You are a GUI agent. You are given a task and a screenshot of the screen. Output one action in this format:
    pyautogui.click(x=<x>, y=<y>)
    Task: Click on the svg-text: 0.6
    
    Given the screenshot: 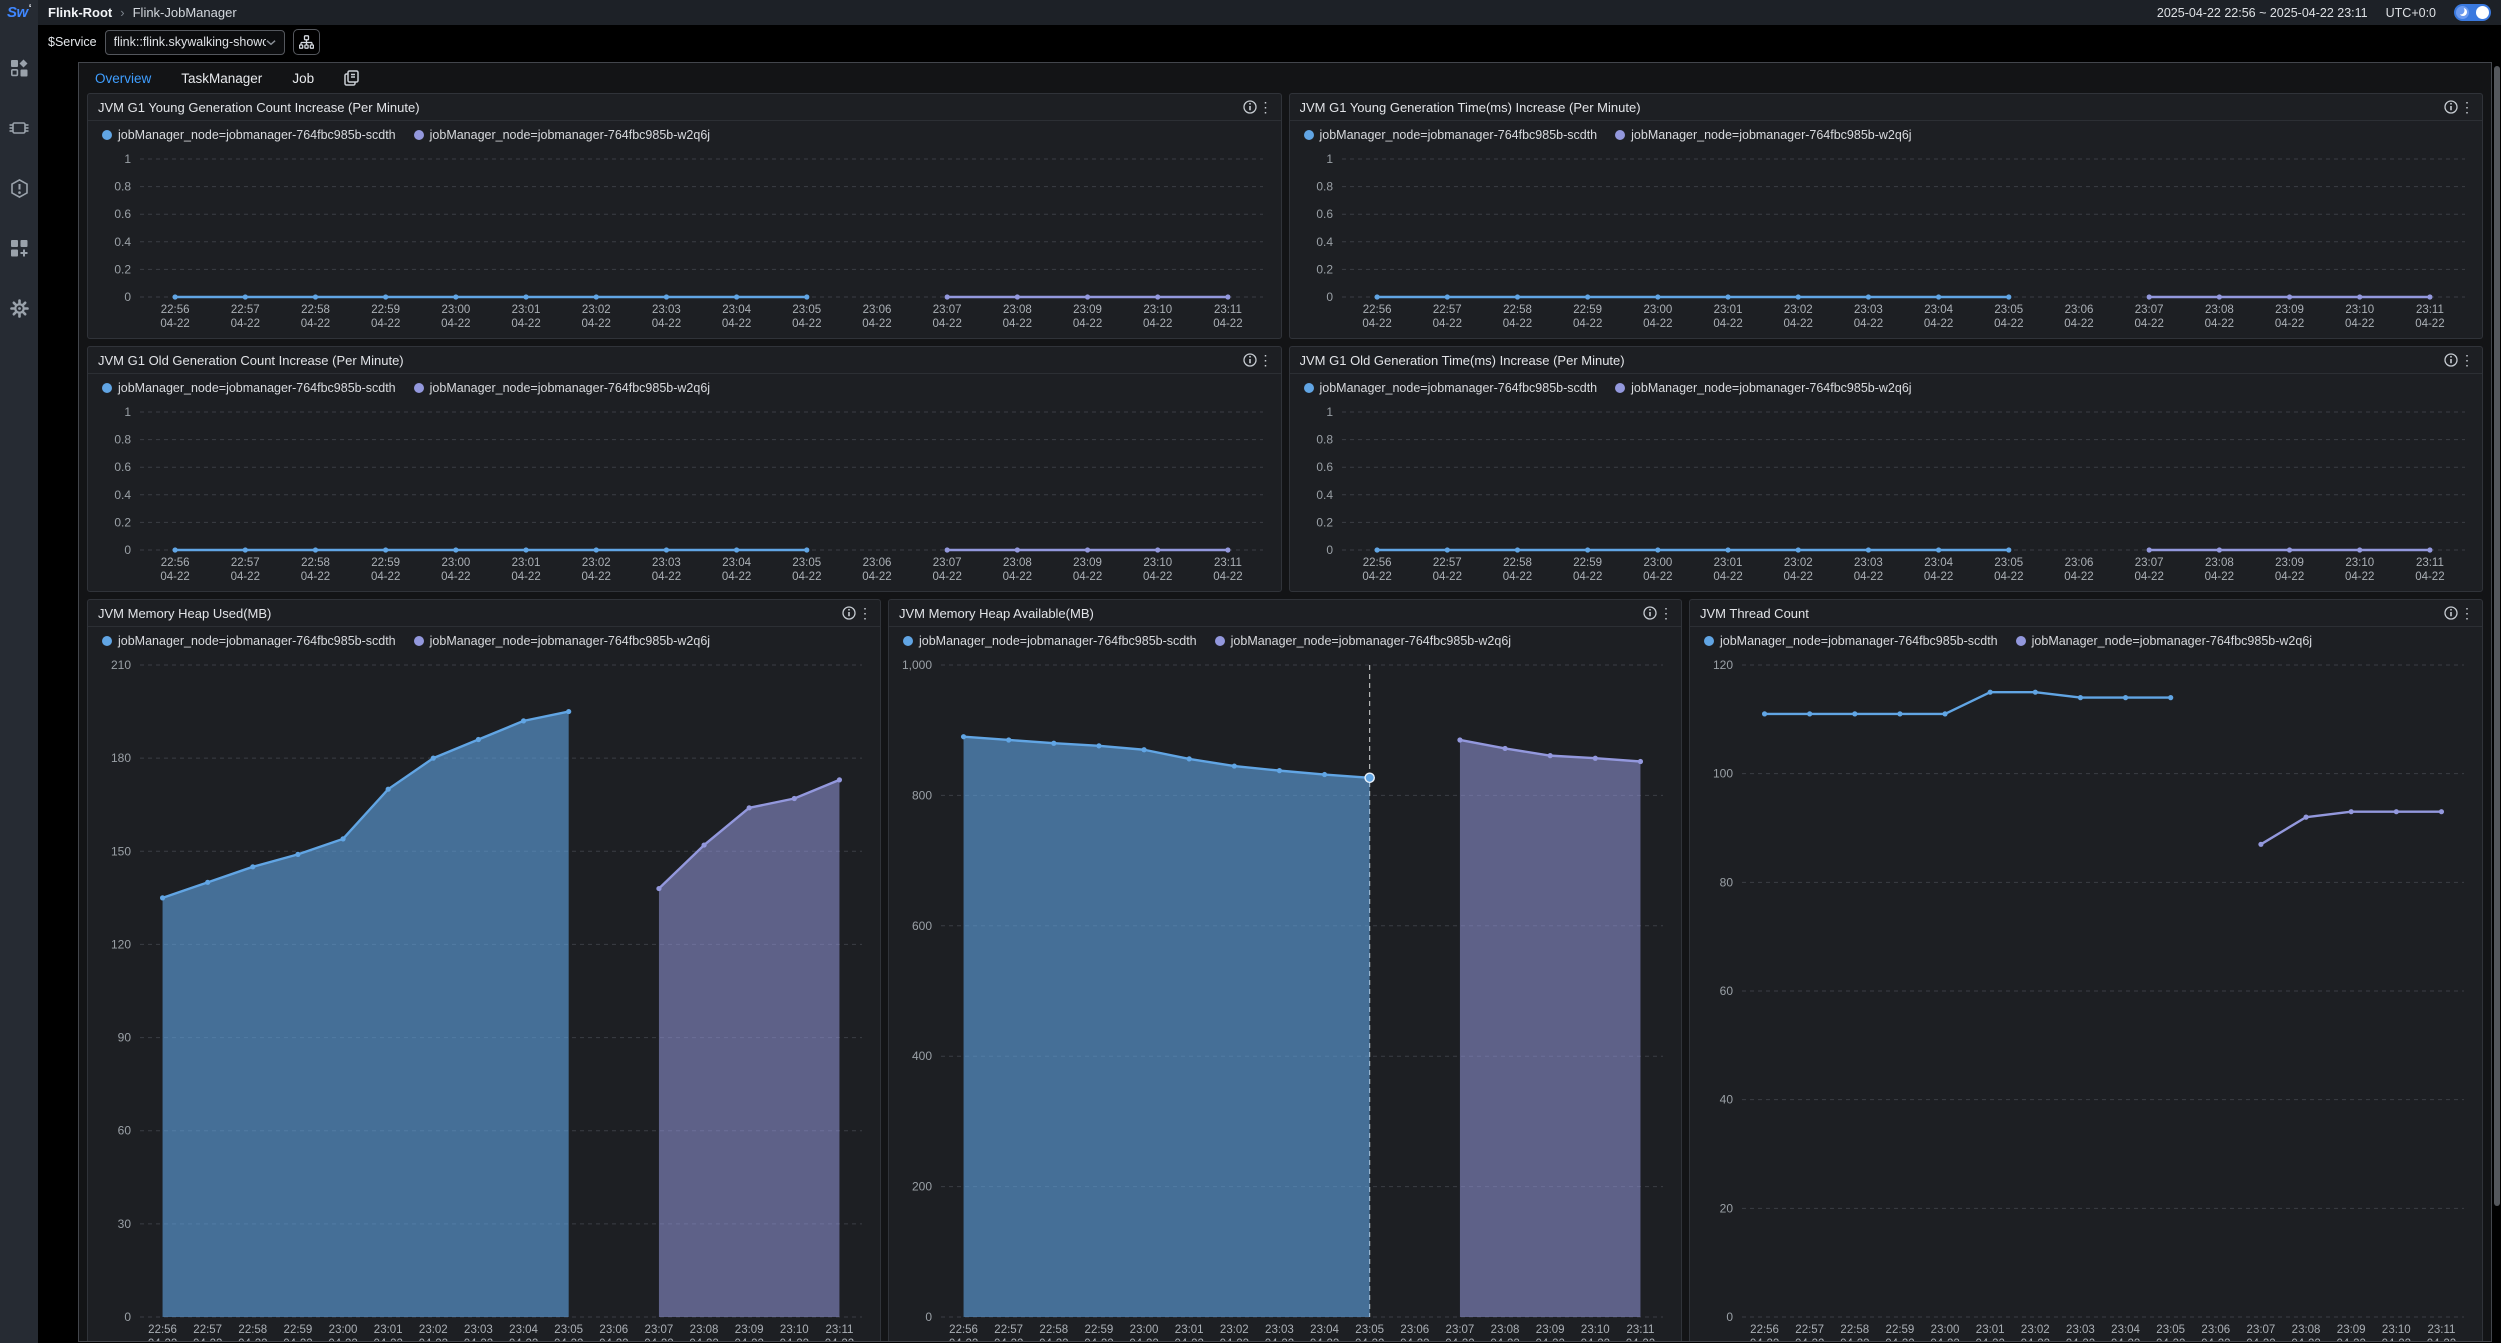 What is the action you would take?
    pyautogui.click(x=1324, y=214)
    